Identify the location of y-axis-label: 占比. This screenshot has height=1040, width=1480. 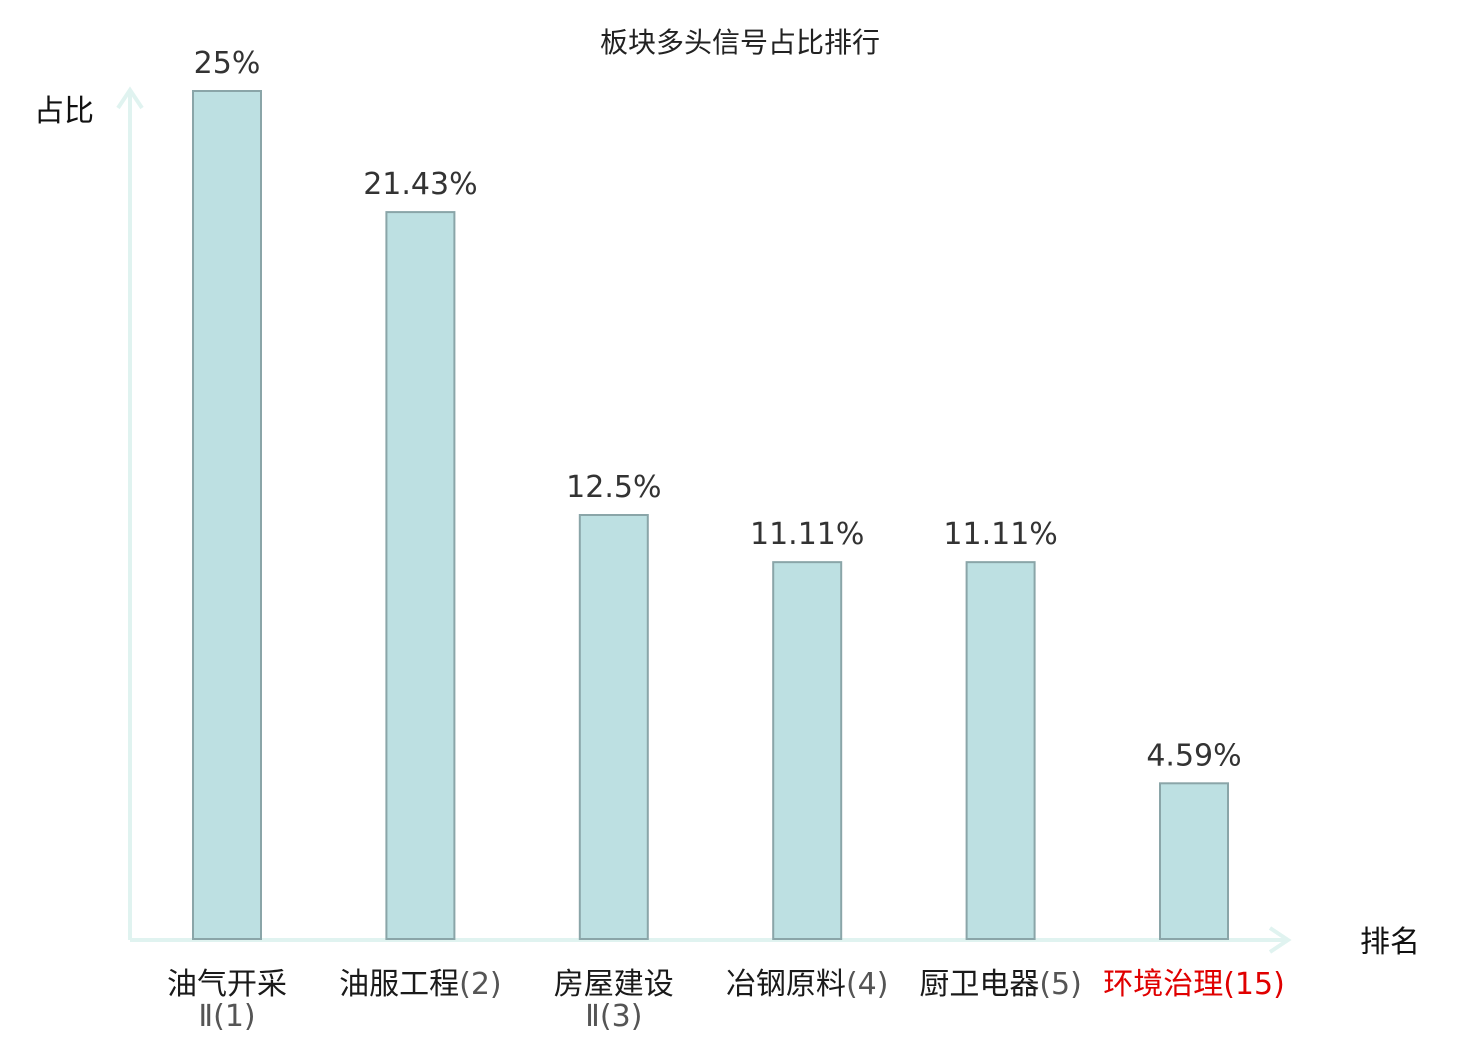
(64, 111).